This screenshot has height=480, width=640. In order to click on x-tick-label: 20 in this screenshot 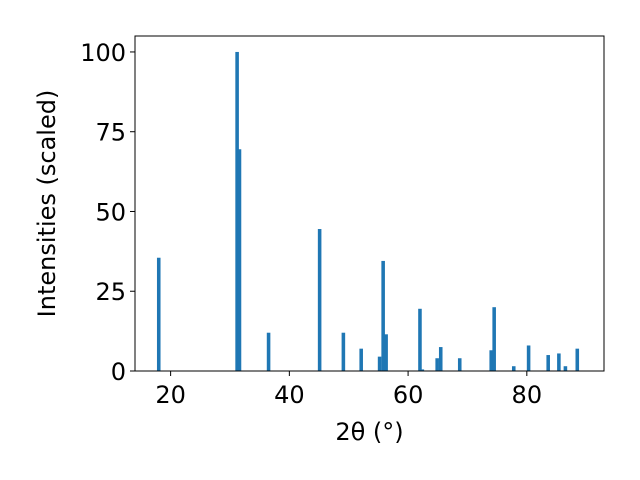, I will do `click(170, 395)`.